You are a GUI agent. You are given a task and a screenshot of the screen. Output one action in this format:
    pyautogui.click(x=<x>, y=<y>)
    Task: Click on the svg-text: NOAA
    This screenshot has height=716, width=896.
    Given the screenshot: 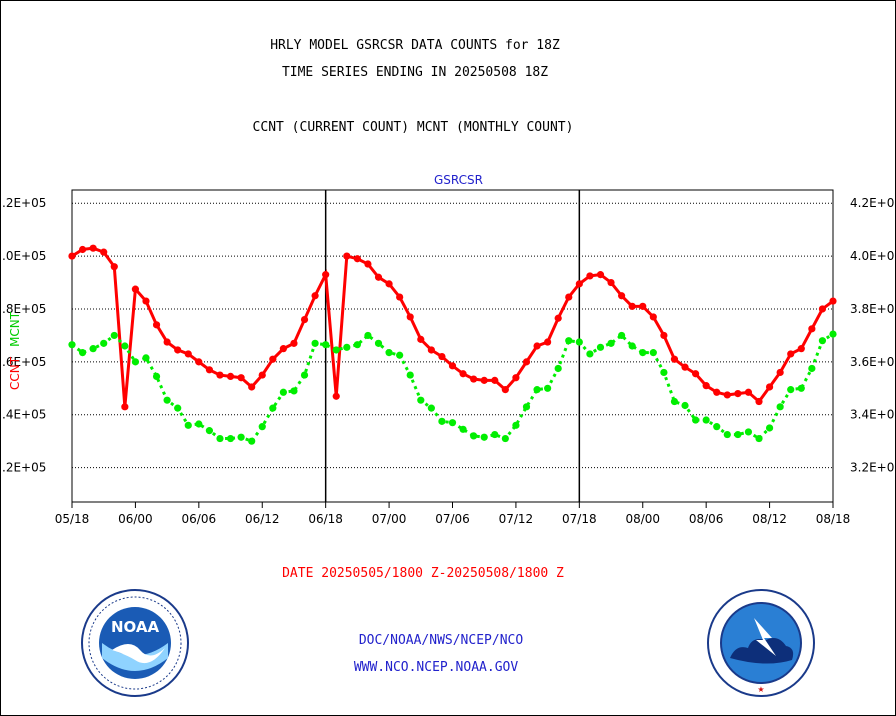 What is the action you would take?
    pyautogui.click(x=135, y=627)
    